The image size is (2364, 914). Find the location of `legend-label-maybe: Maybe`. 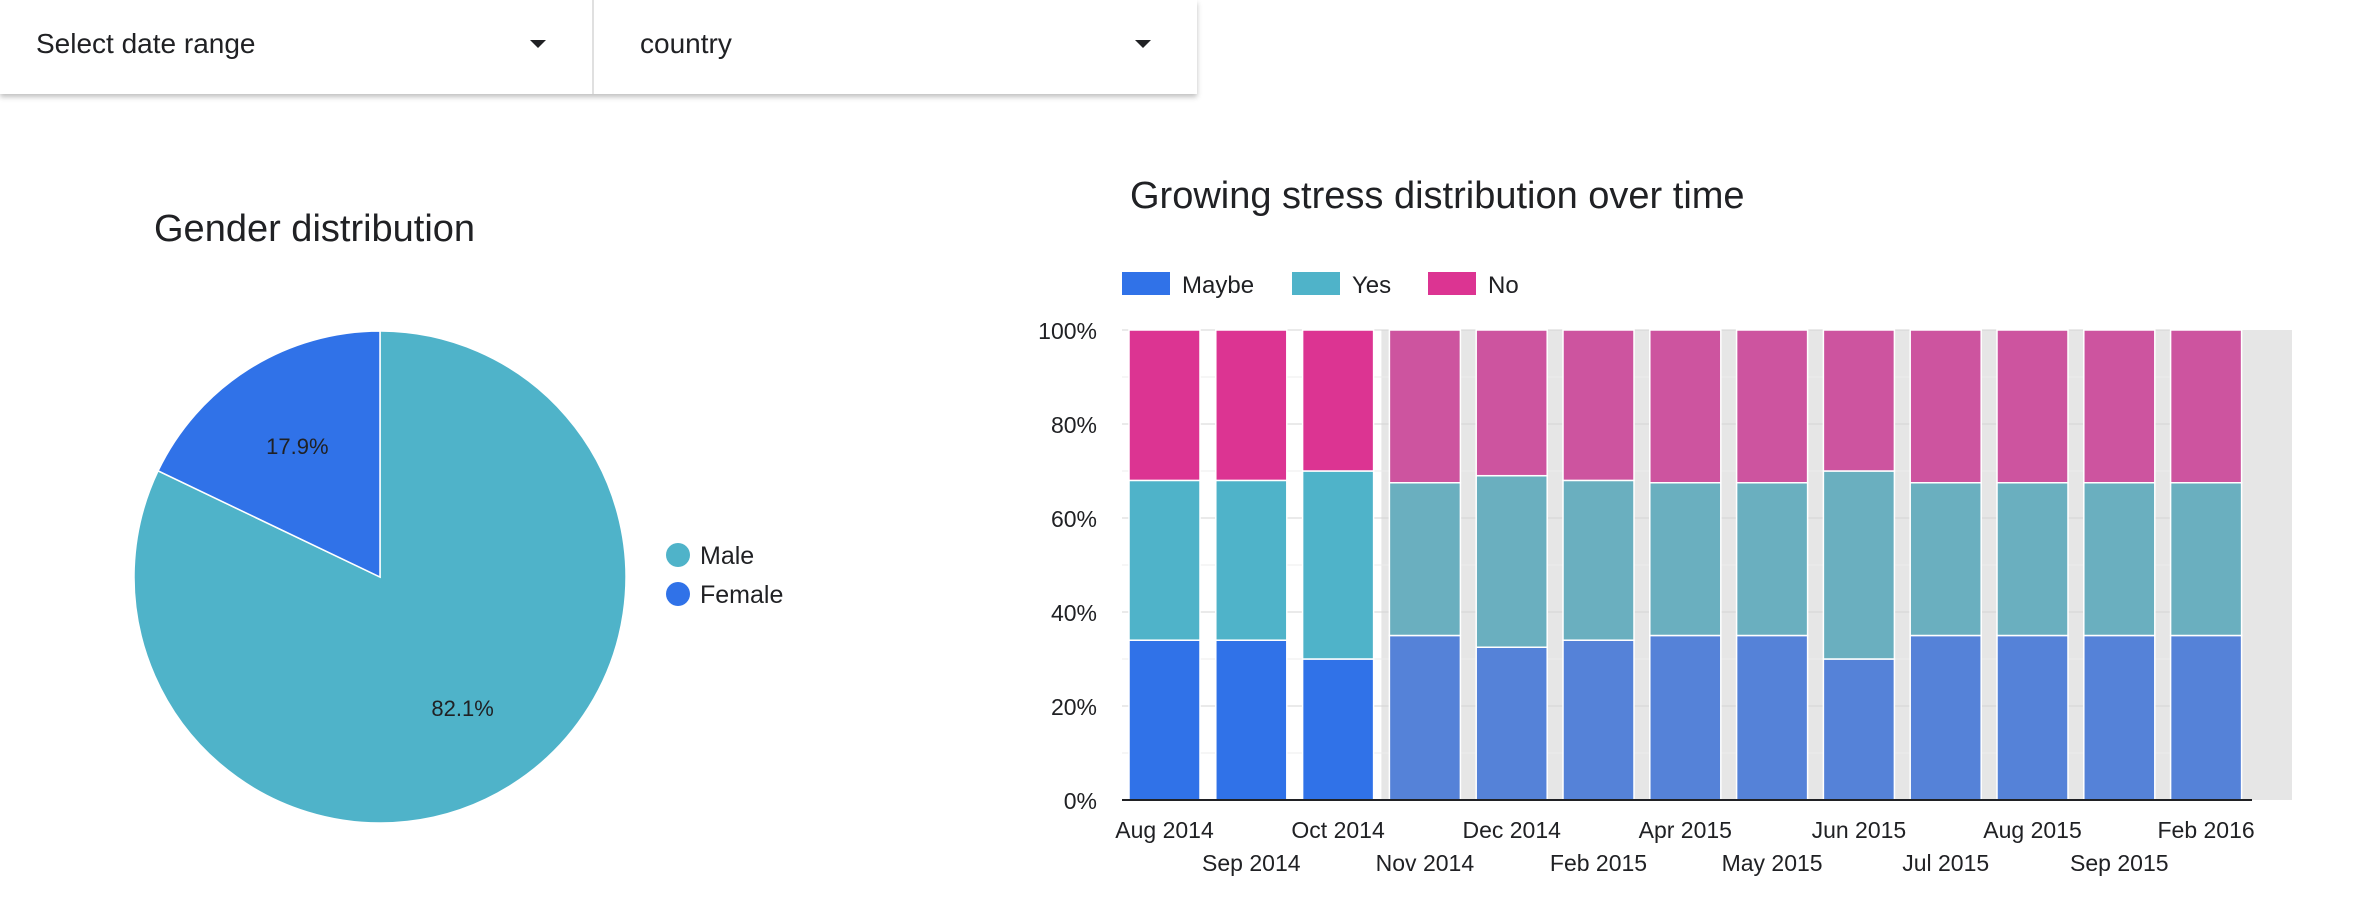

legend-label-maybe: Maybe is located at coordinates (1218, 285).